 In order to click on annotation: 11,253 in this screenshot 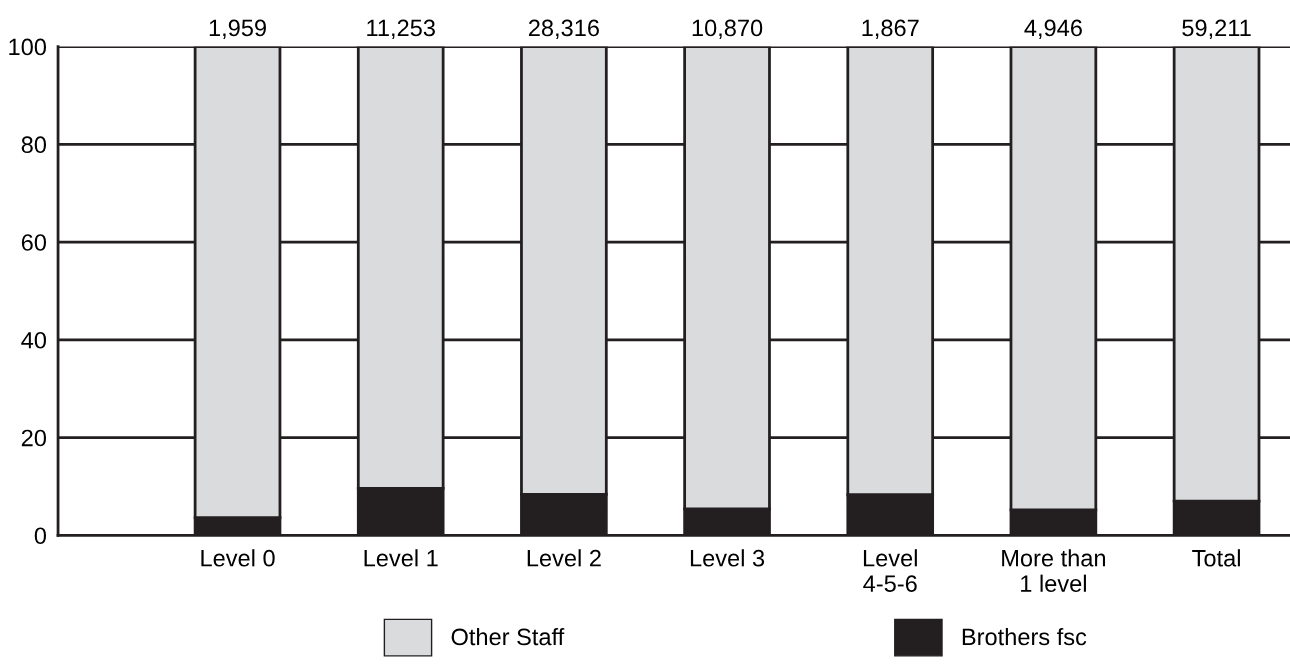, I will do `click(401, 29)`.